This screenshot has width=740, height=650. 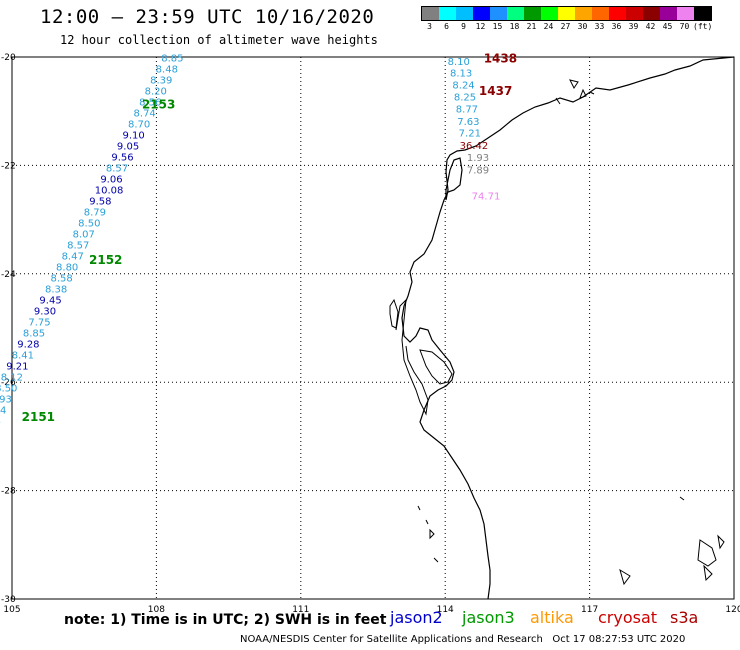 What do you see at coordinates (158, 104) in the screenshot?
I see `pass-time-label: 2153` at bounding box center [158, 104].